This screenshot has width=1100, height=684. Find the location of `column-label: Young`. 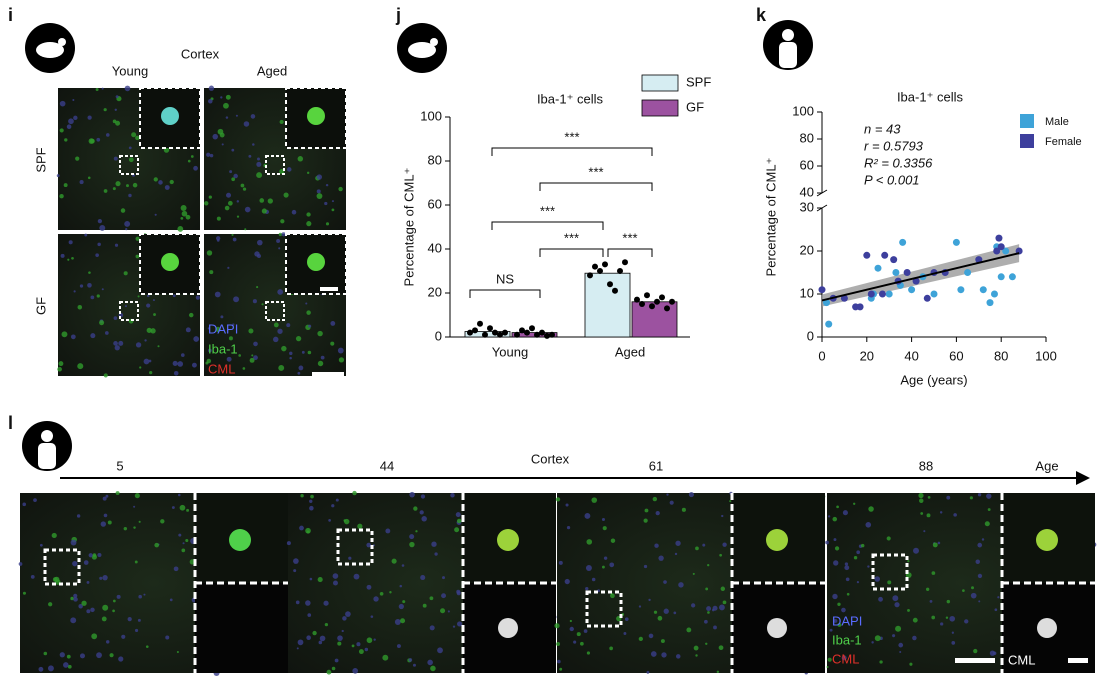

column-label: Young is located at coordinates (130, 70).